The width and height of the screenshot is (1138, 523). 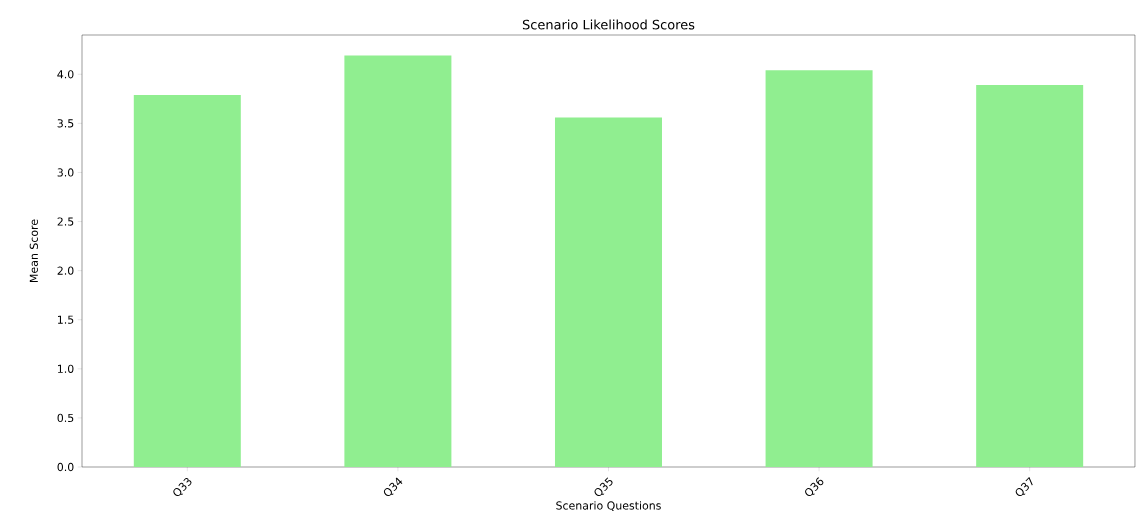 I want to click on x-axis-title: Scenario Questions, so click(x=608, y=506).